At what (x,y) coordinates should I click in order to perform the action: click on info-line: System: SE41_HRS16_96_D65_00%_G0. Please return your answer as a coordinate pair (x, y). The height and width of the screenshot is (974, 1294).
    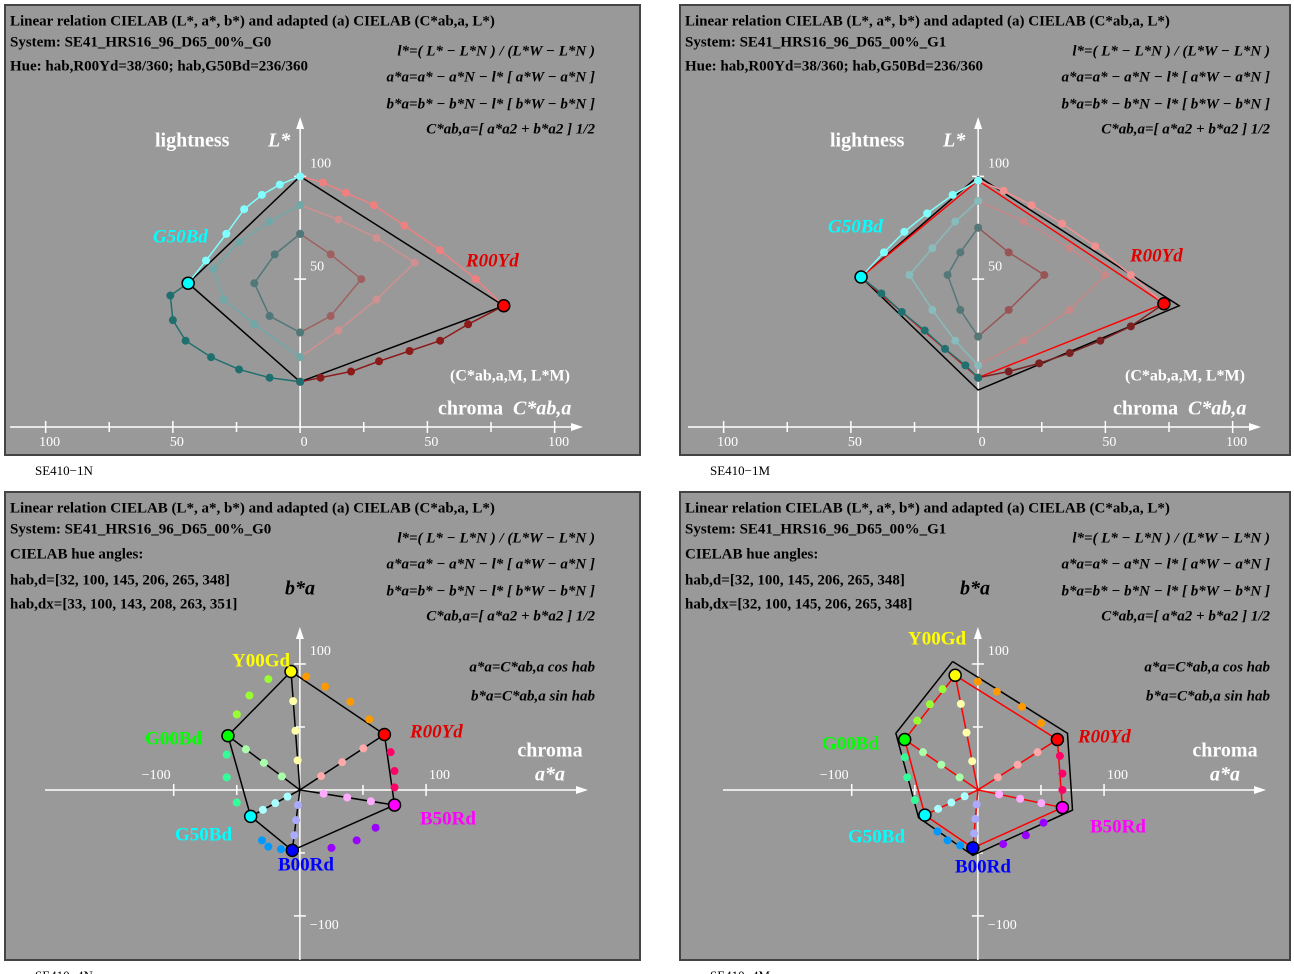
    Looking at the image, I should click on (140, 529).